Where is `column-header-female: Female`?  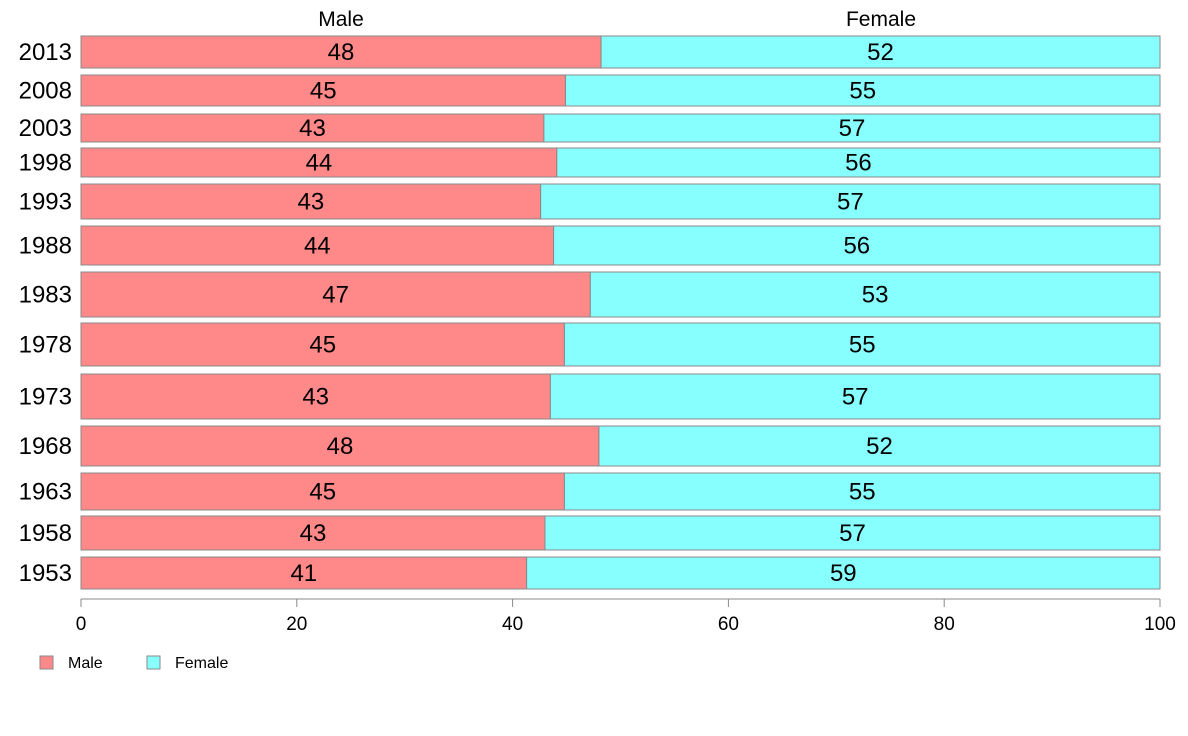 column-header-female: Female is located at coordinates (881, 19).